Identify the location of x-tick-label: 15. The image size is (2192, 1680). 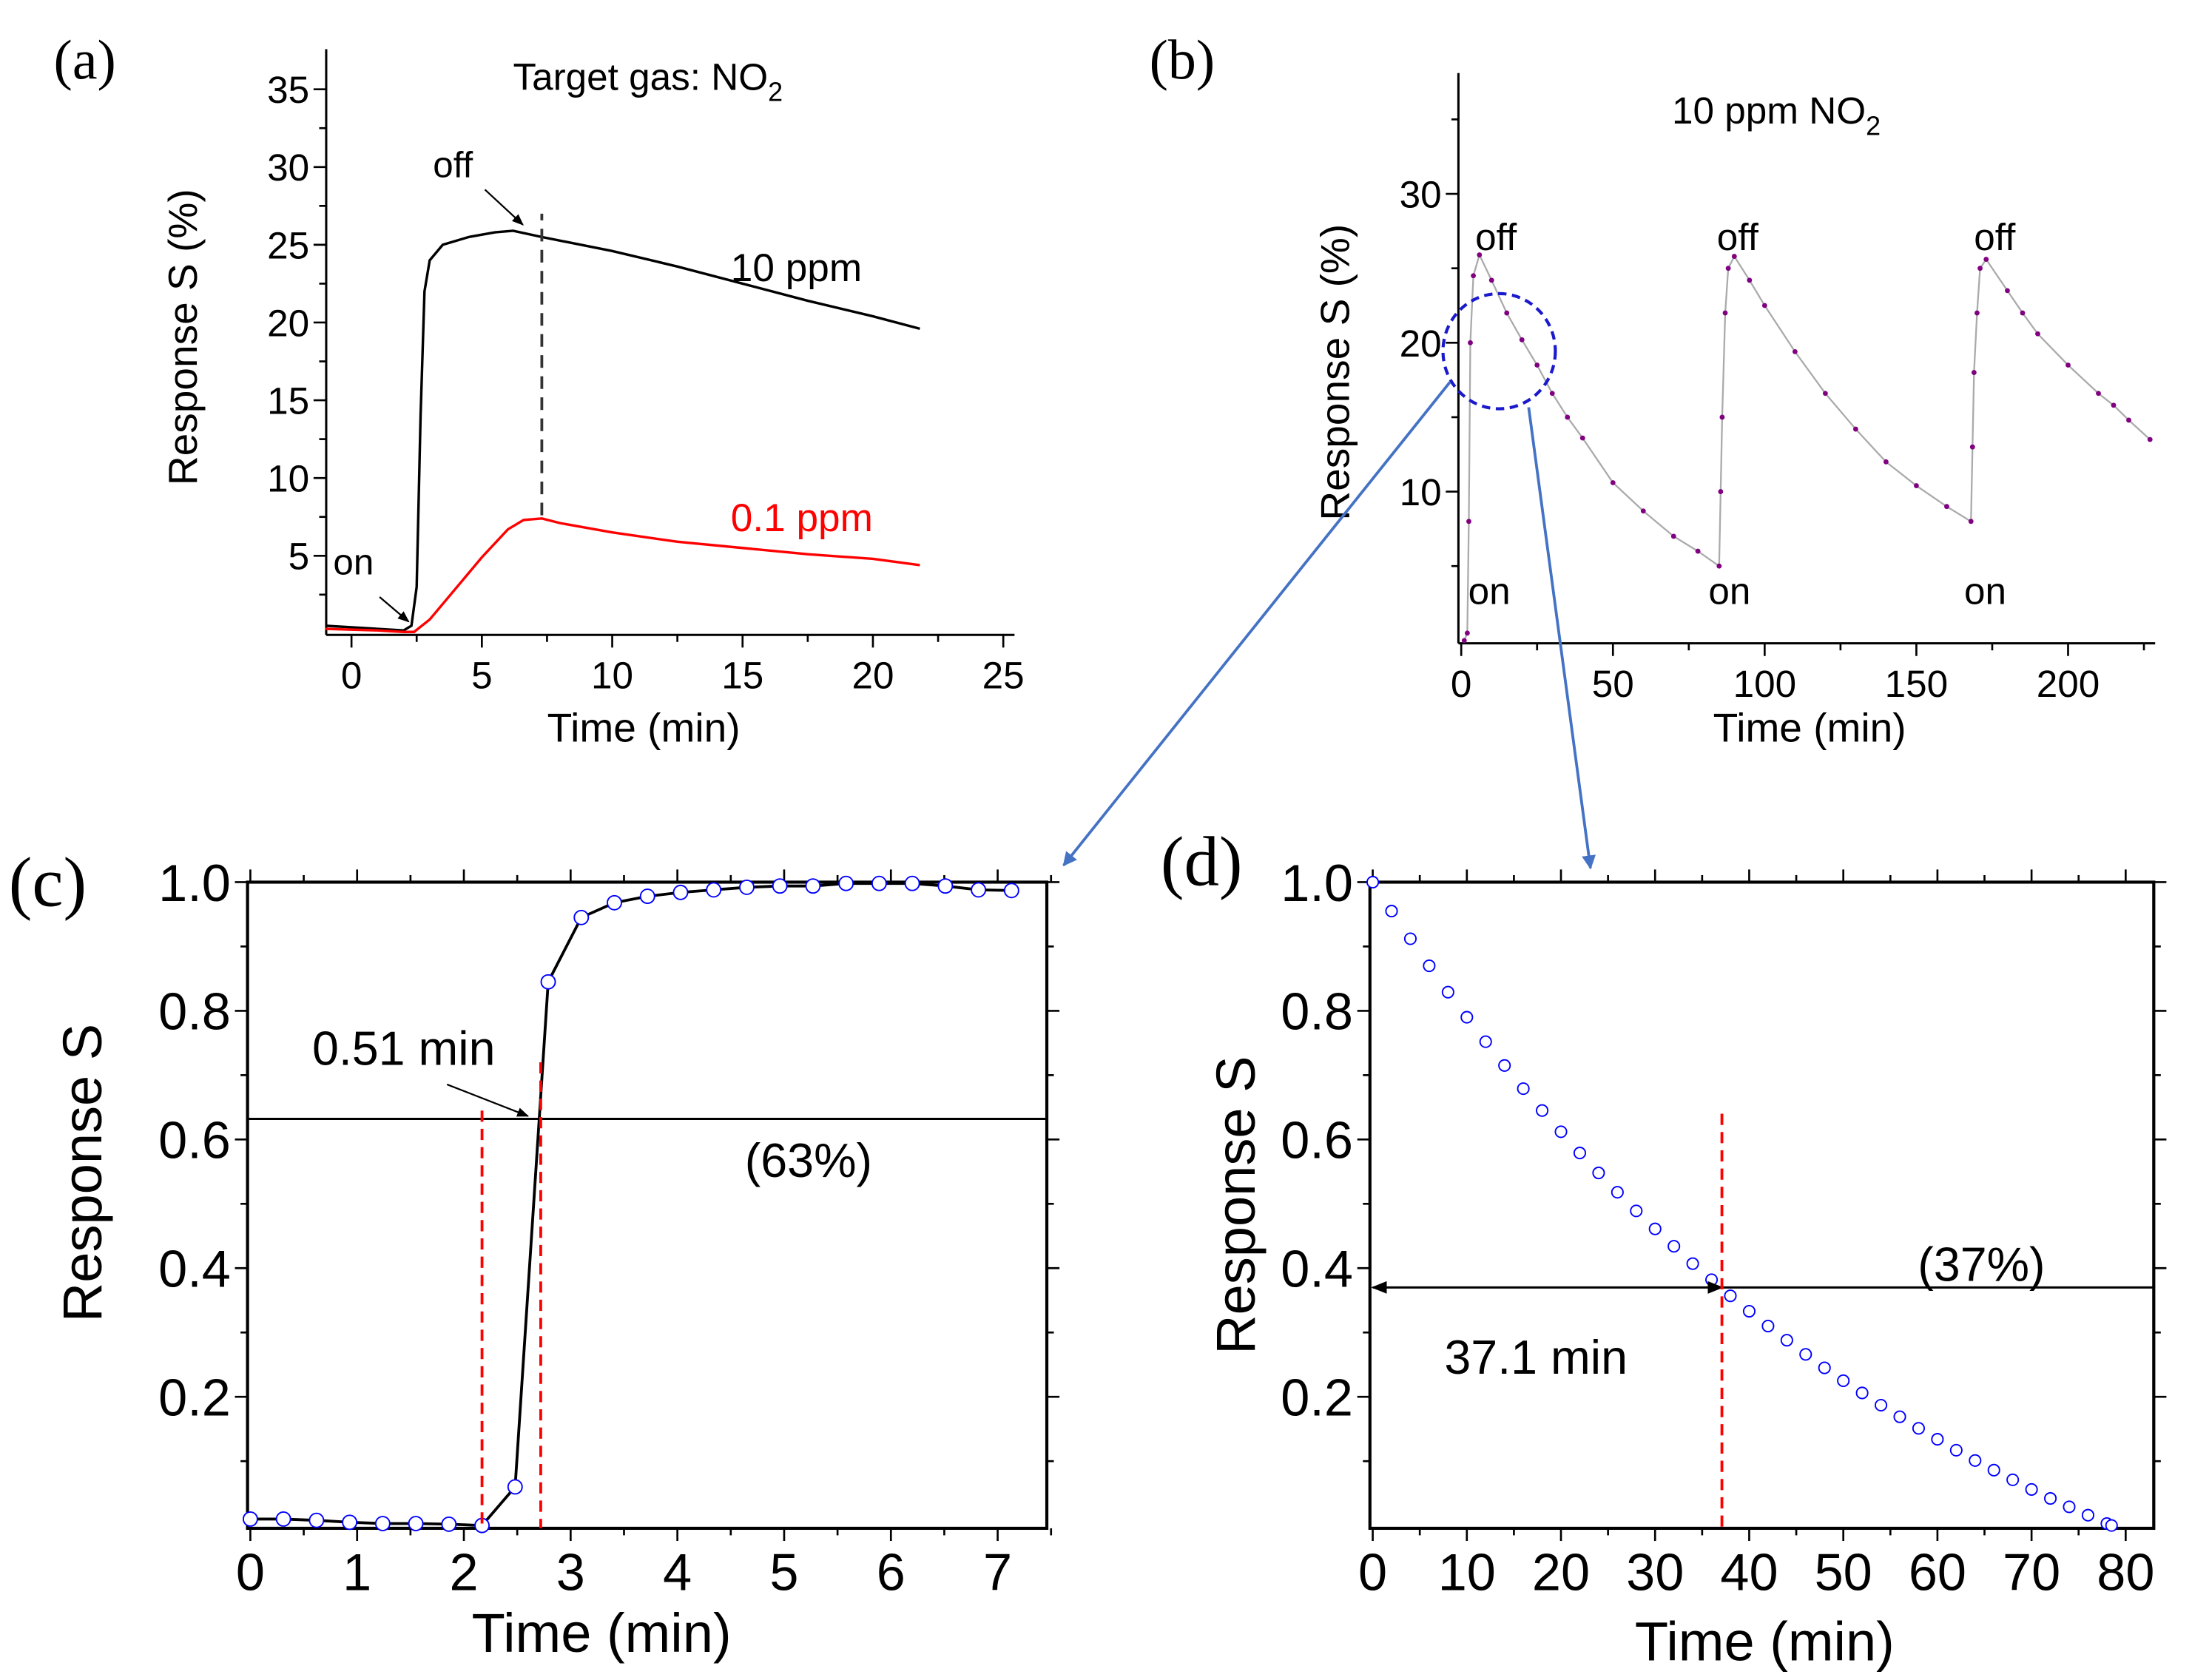
(742, 675).